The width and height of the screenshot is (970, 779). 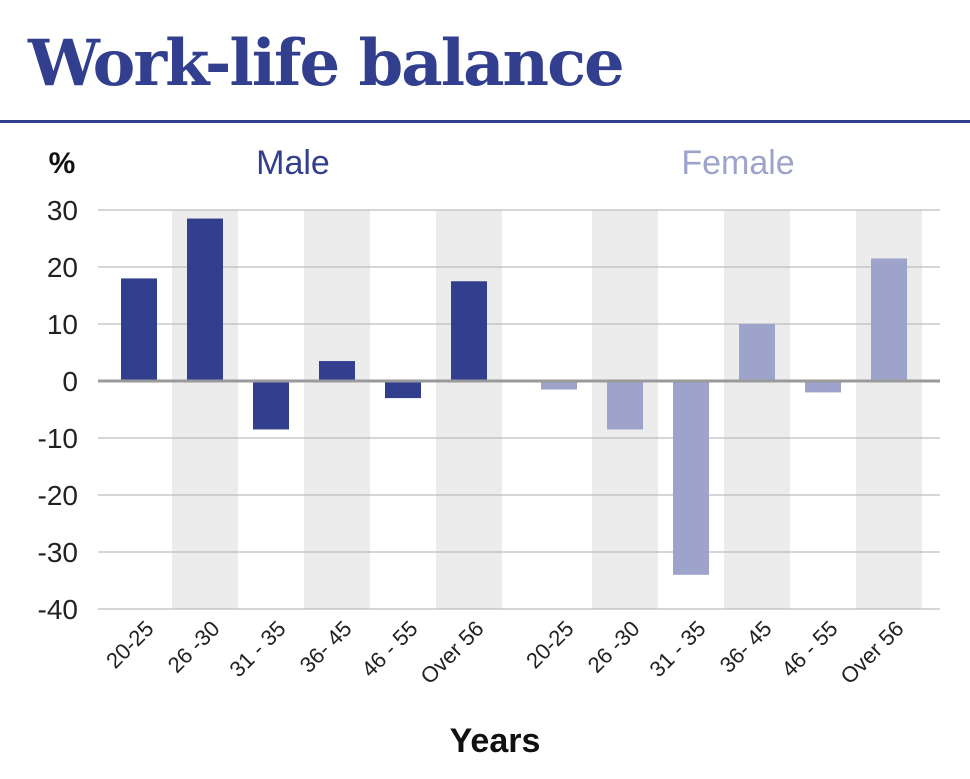 What do you see at coordinates (62, 210) in the screenshot?
I see `y-tick-label: 30` at bounding box center [62, 210].